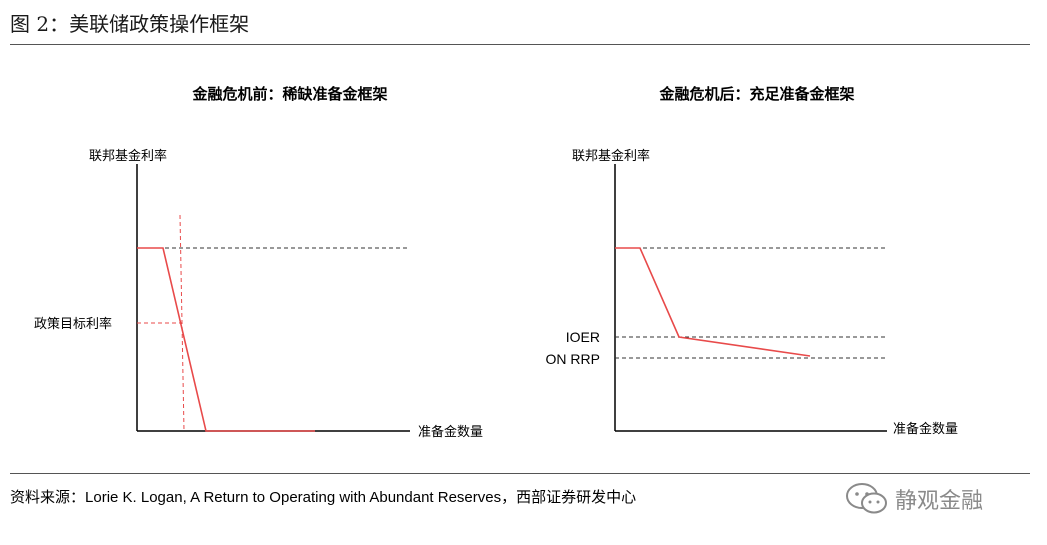 Image resolution: width=1047 pixels, height=545 pixels. Describe the element at coordinates (73, 324) in the screenshot. I see `left-target-rate-label: 政策目标利率` at that location.